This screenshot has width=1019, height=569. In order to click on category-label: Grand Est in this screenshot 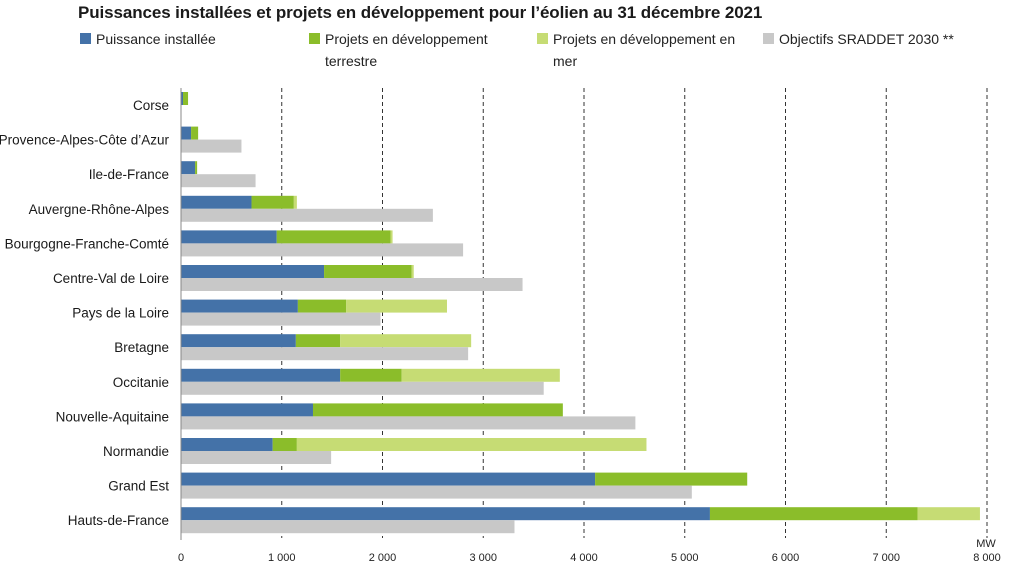, I will do `click(138, 486)`.